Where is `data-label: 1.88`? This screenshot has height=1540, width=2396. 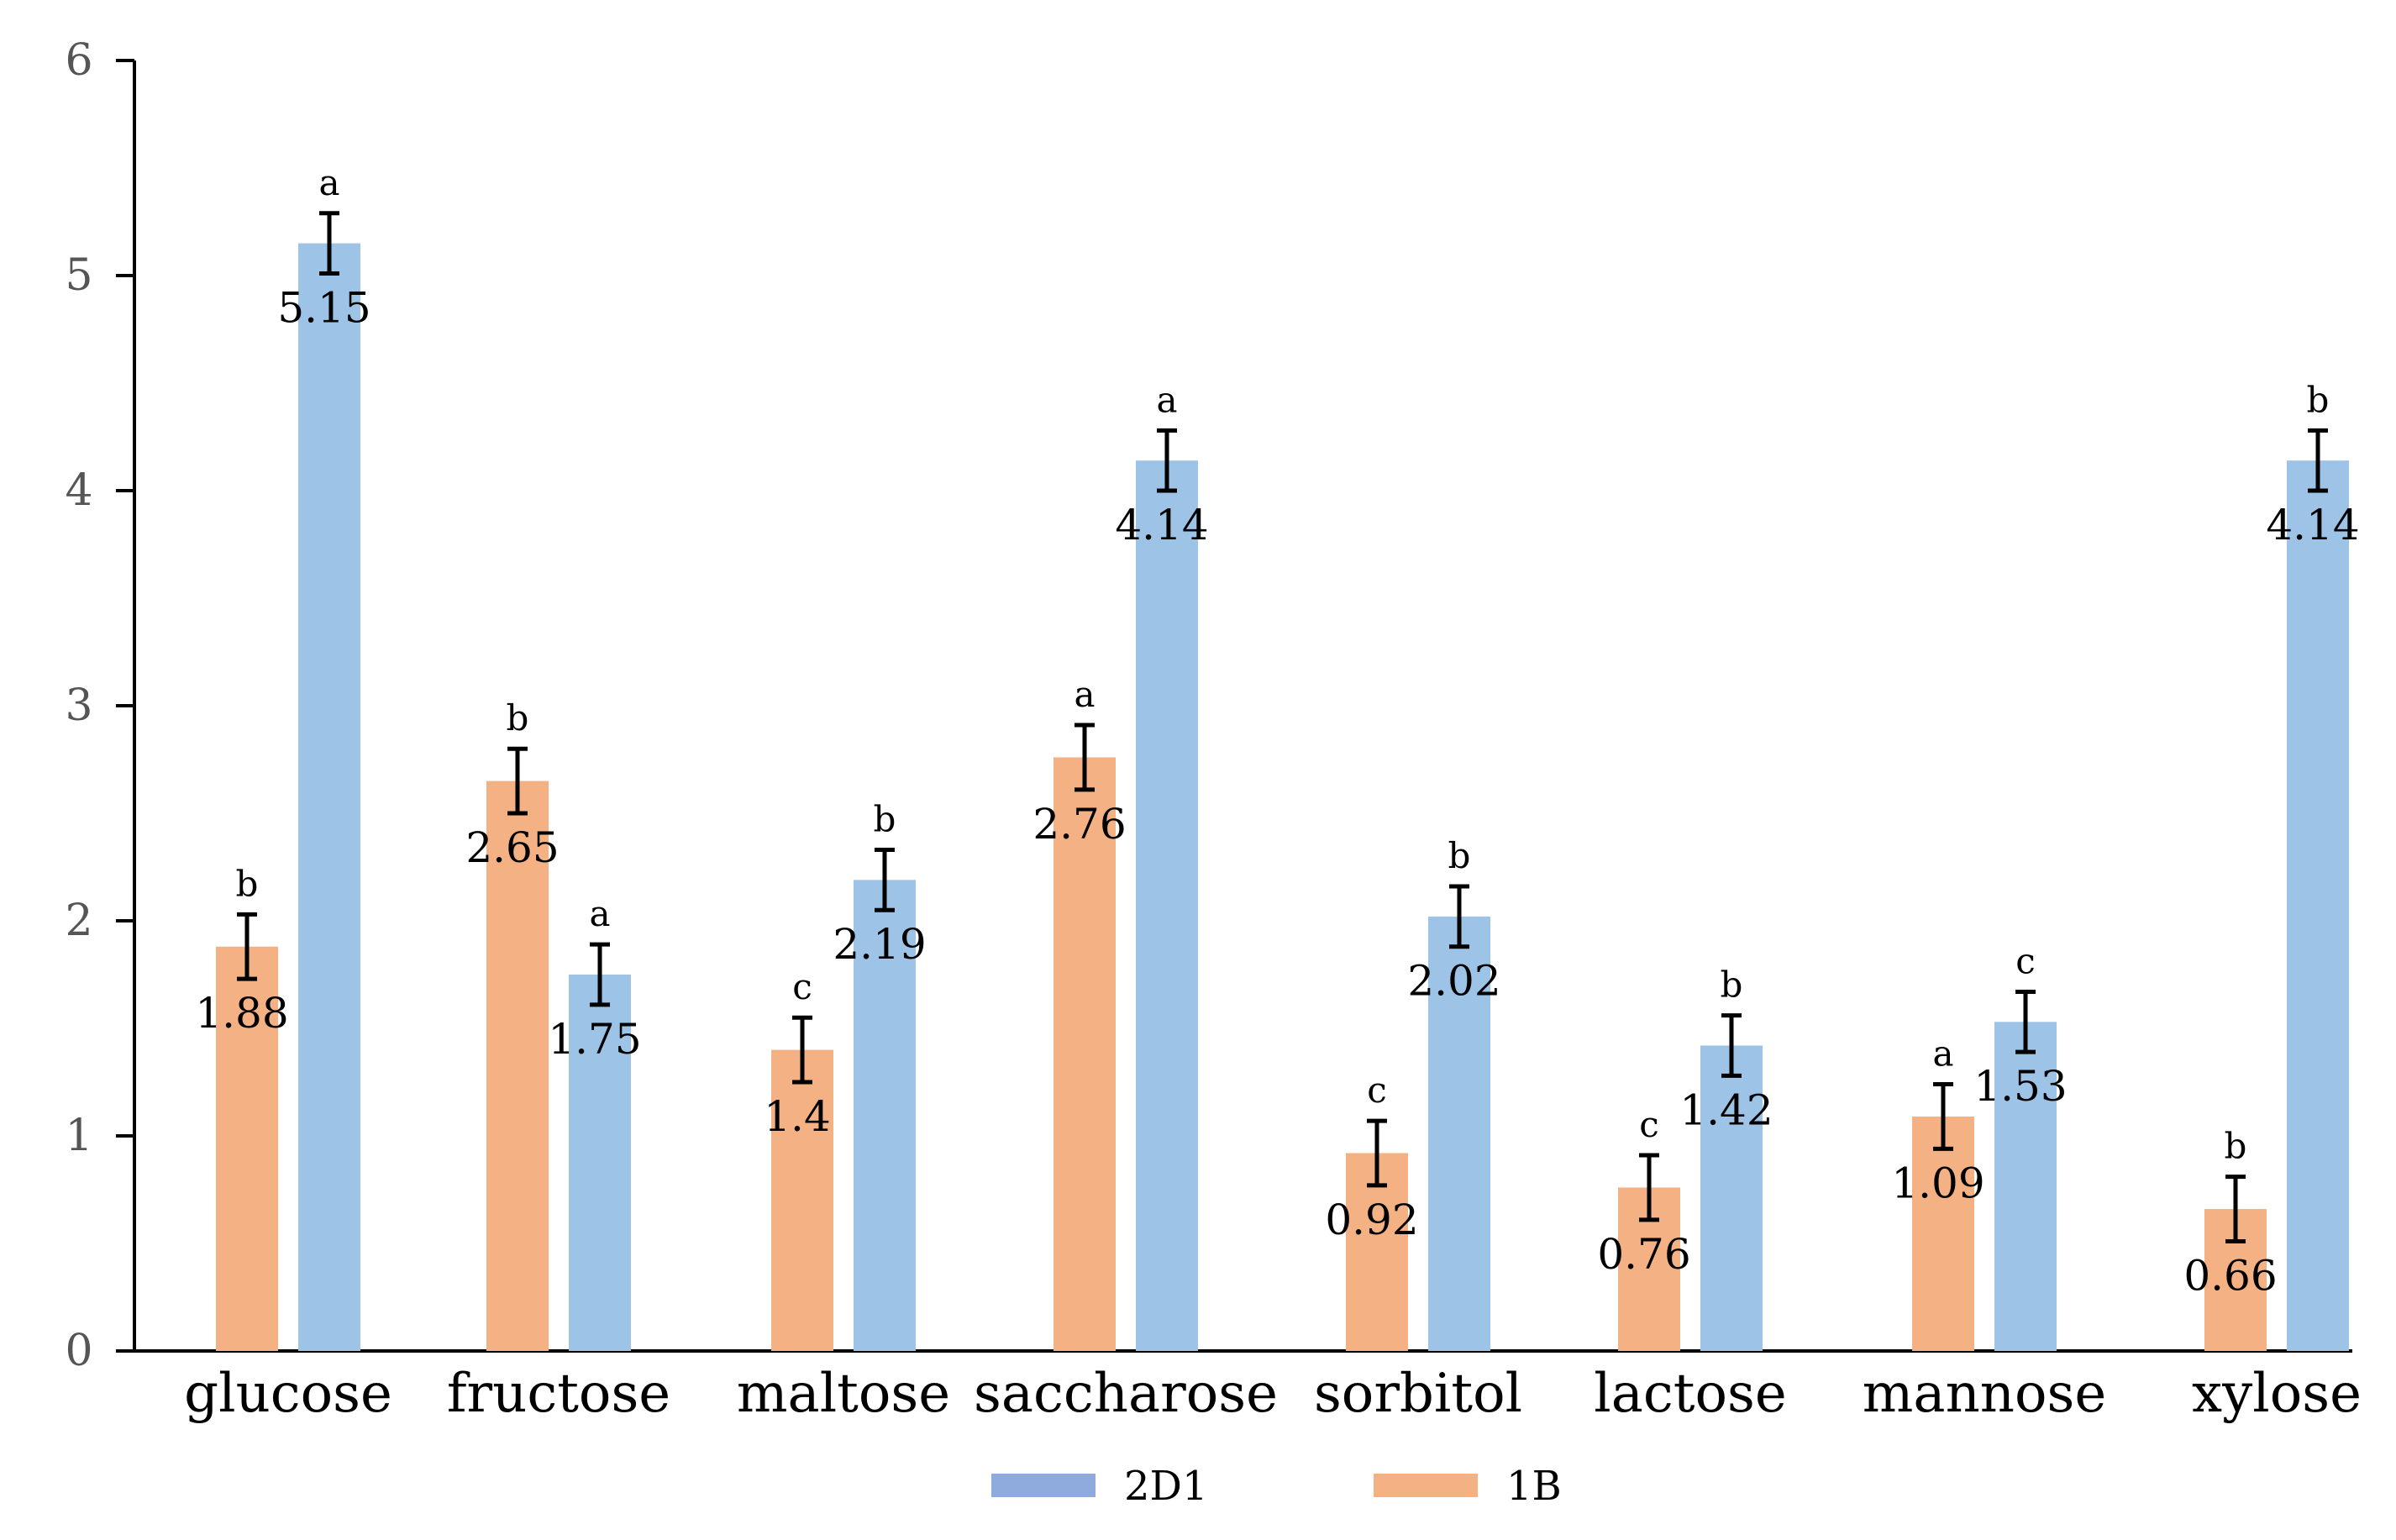 data-label: 1.88 is located at coordinates (241, 1014).